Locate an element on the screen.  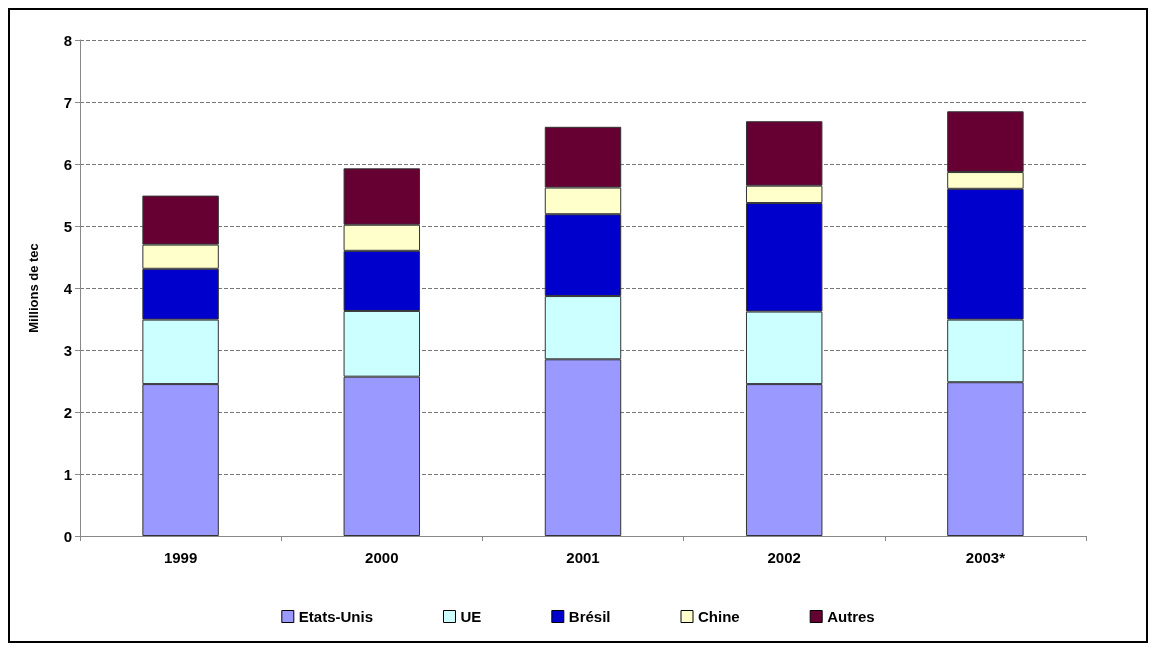
y-tick-label: 3 is located at coordinates (67, 350).